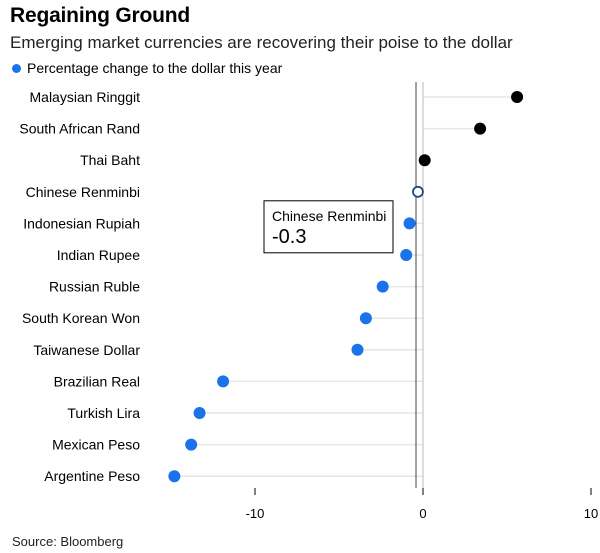 The image size is (600, 553). Describe the element at coordinates (79, 129) in the screenshot. I see `category-label: South African Rand` at that location.